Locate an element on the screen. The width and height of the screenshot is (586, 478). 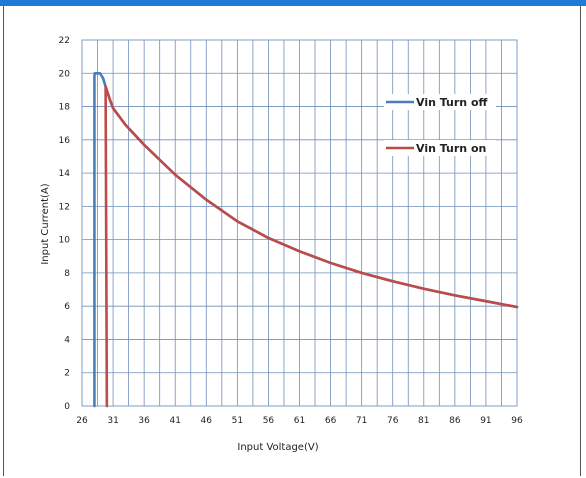
legend: Vin Turn off Vin Turn on is located at coordinates (440, 125).